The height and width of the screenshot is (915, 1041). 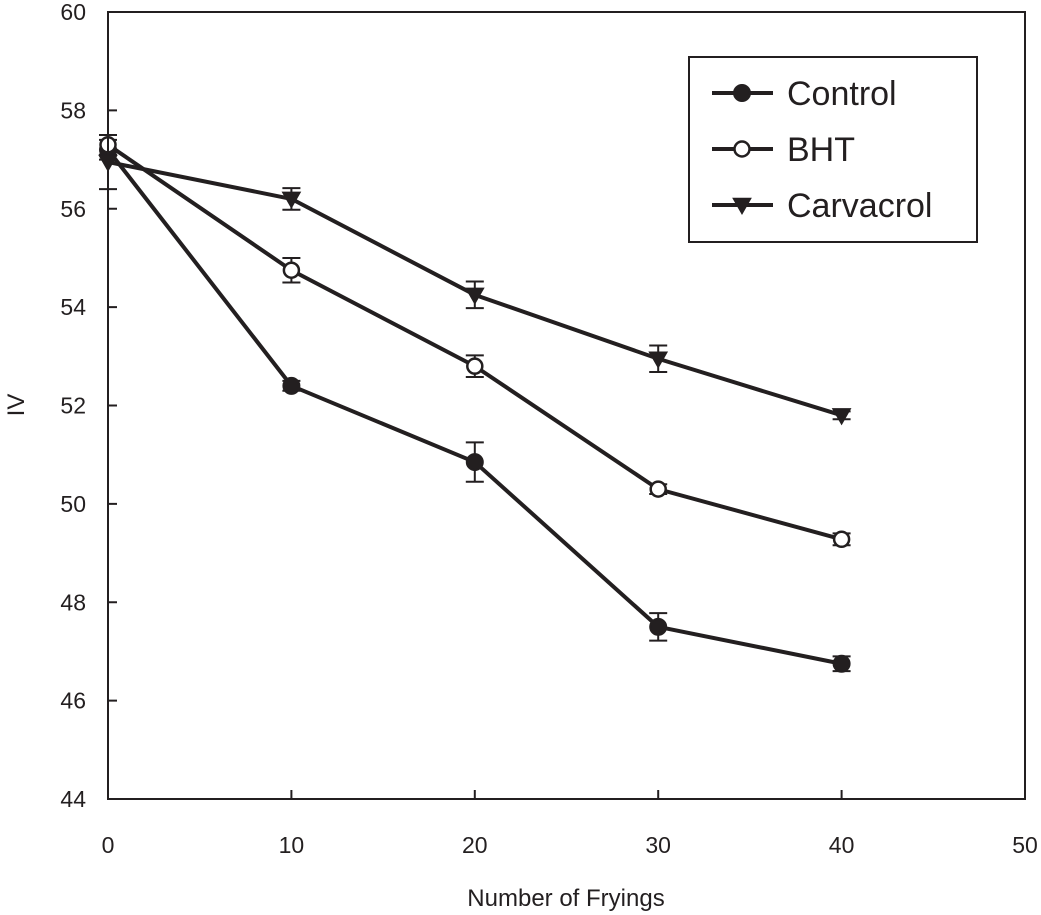 I want to click on legend-items: Control BHT Carvacrol, so click(x=822, y=150).